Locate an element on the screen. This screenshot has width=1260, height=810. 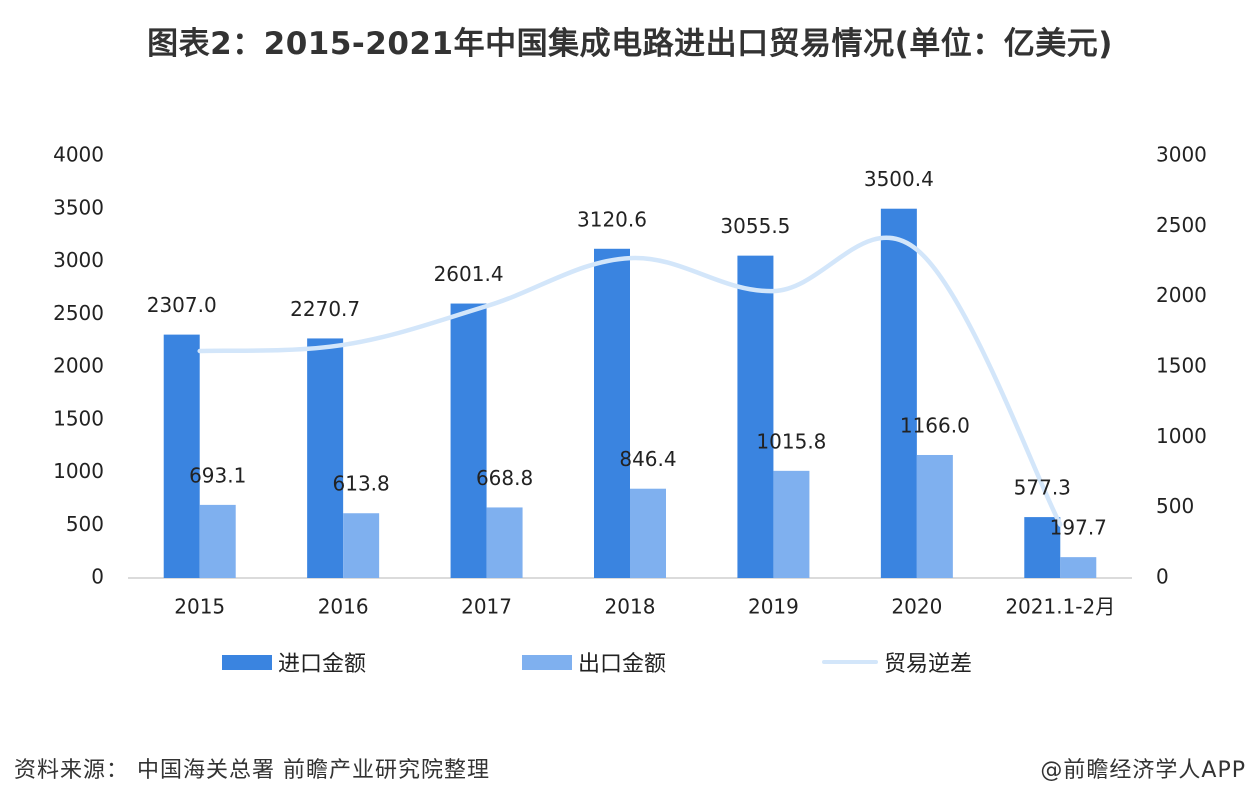
legend-item-import: 进口金额 is located at coordinates (294, 662).